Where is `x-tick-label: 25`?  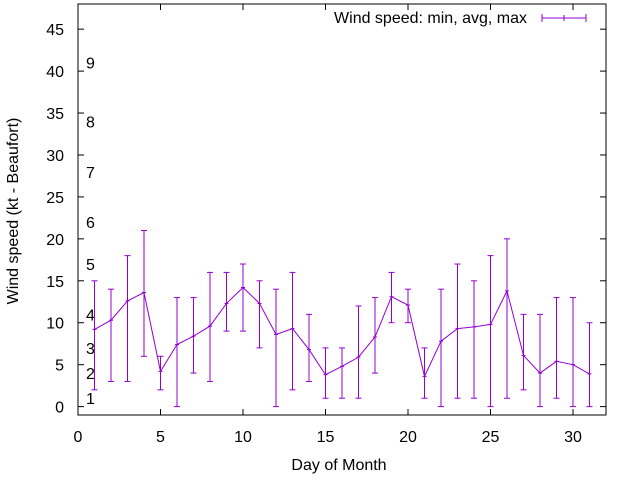
x-tick-label: 25 is located at coordinates (491, 437).